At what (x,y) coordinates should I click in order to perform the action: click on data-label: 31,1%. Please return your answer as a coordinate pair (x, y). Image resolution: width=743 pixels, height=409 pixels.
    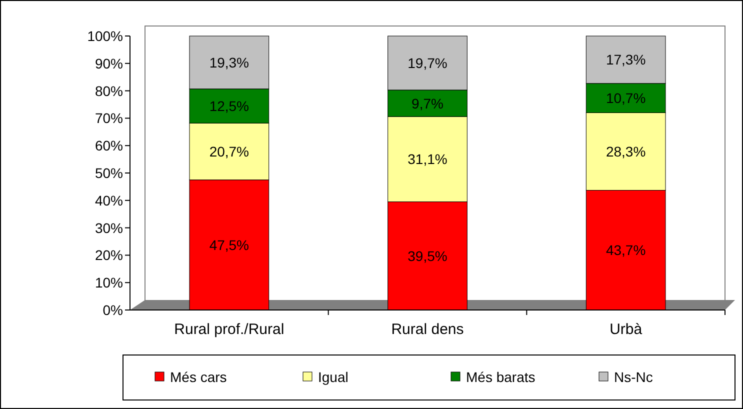
    Looking at the image, I should click on (428, 159).